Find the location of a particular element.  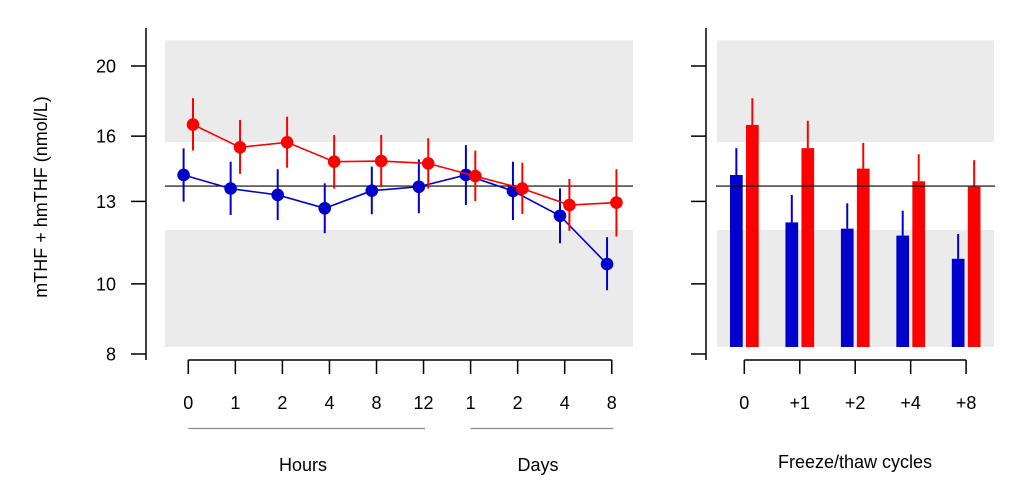

y-tick-label: 8 is located at coordinates (111, 355).